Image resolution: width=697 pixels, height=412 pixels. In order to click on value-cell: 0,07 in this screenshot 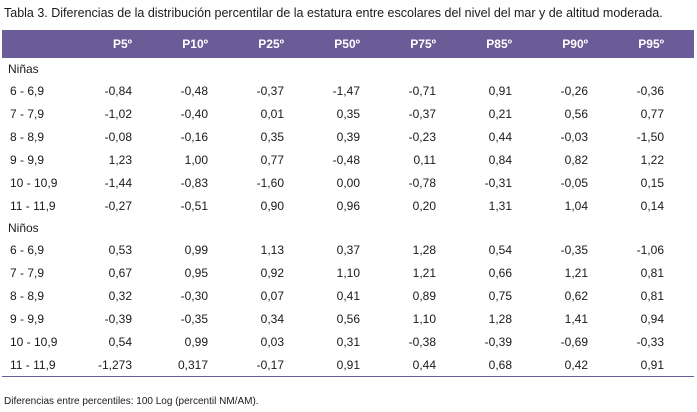, I will do `click(272, 295)`.